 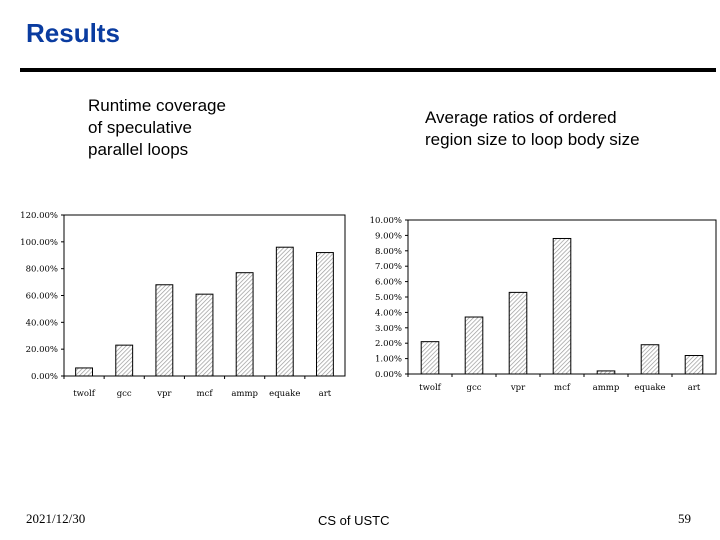 What do you see at coordinates (388, 267) in the screenshot?
I see `y-tick-label: 7.00%` at bounding box center [388, 267].